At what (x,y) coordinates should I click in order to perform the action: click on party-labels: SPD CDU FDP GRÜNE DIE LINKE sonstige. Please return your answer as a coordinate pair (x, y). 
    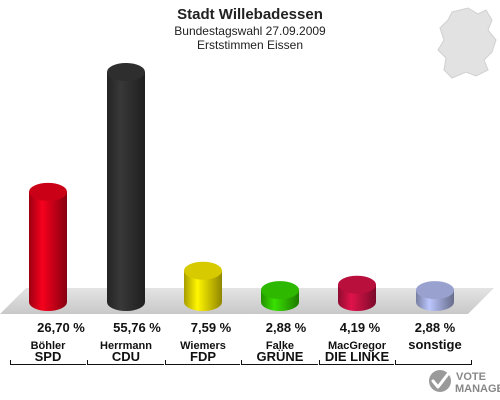
    Looking at the image, I should click on (248, 350).